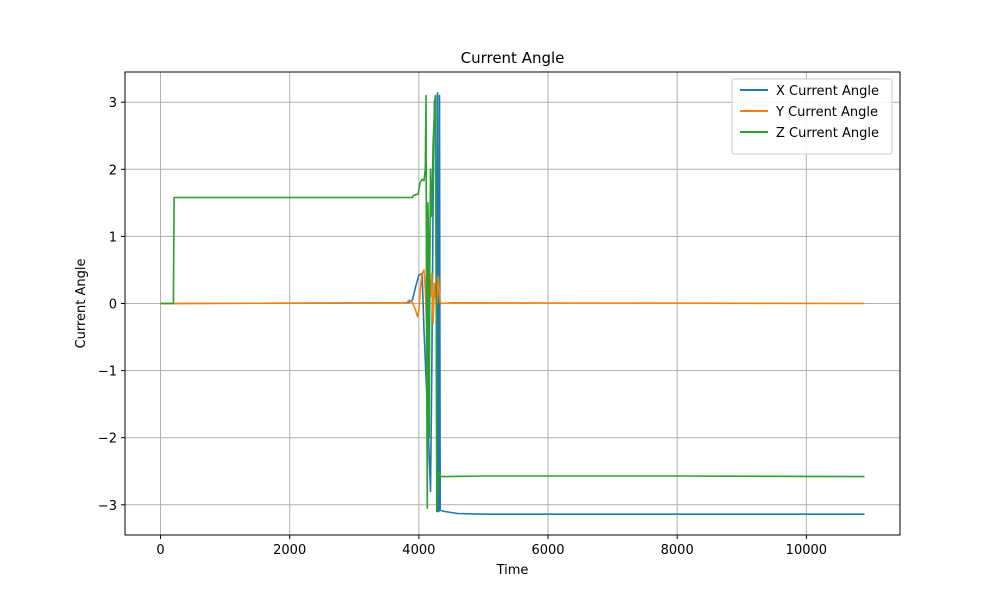 The height and width of the screenshot is (600, 1000). I want to click on legend-label: Z Current Angle, so click(827, 133).